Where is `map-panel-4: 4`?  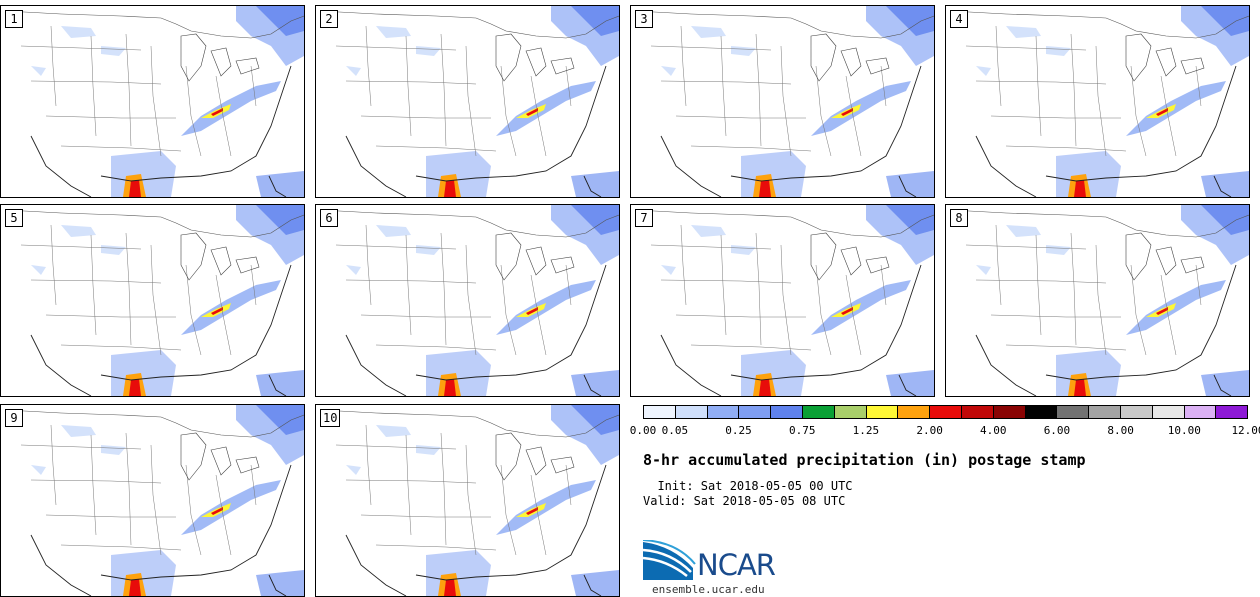 map-panel-4: 4 is located at coordinates (1097, 101).